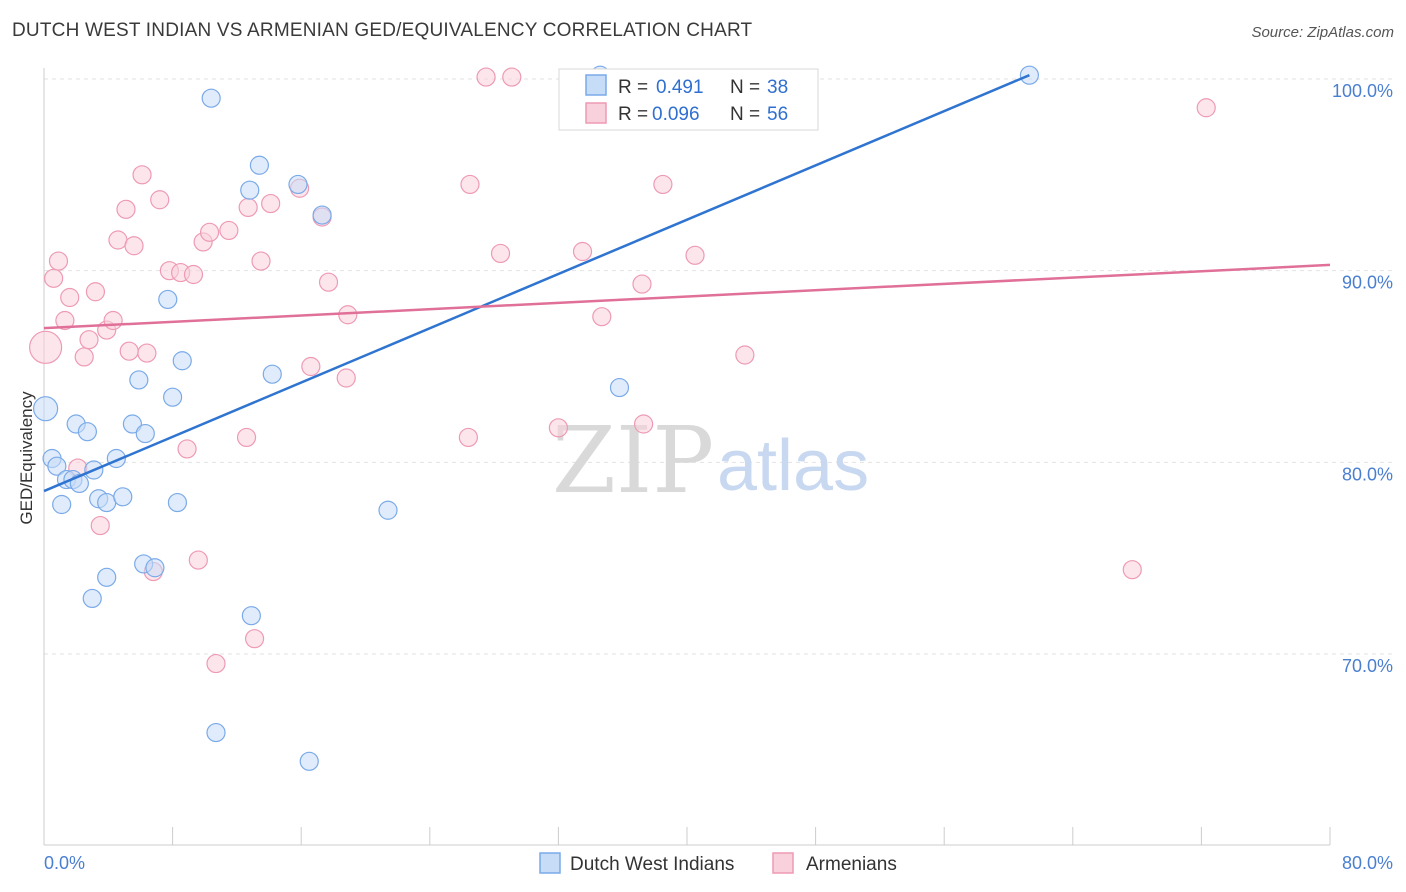  Describe the element at coordinates (777, 87) in the screenshot. I see `legend-n-value-blue: 38` at that location.